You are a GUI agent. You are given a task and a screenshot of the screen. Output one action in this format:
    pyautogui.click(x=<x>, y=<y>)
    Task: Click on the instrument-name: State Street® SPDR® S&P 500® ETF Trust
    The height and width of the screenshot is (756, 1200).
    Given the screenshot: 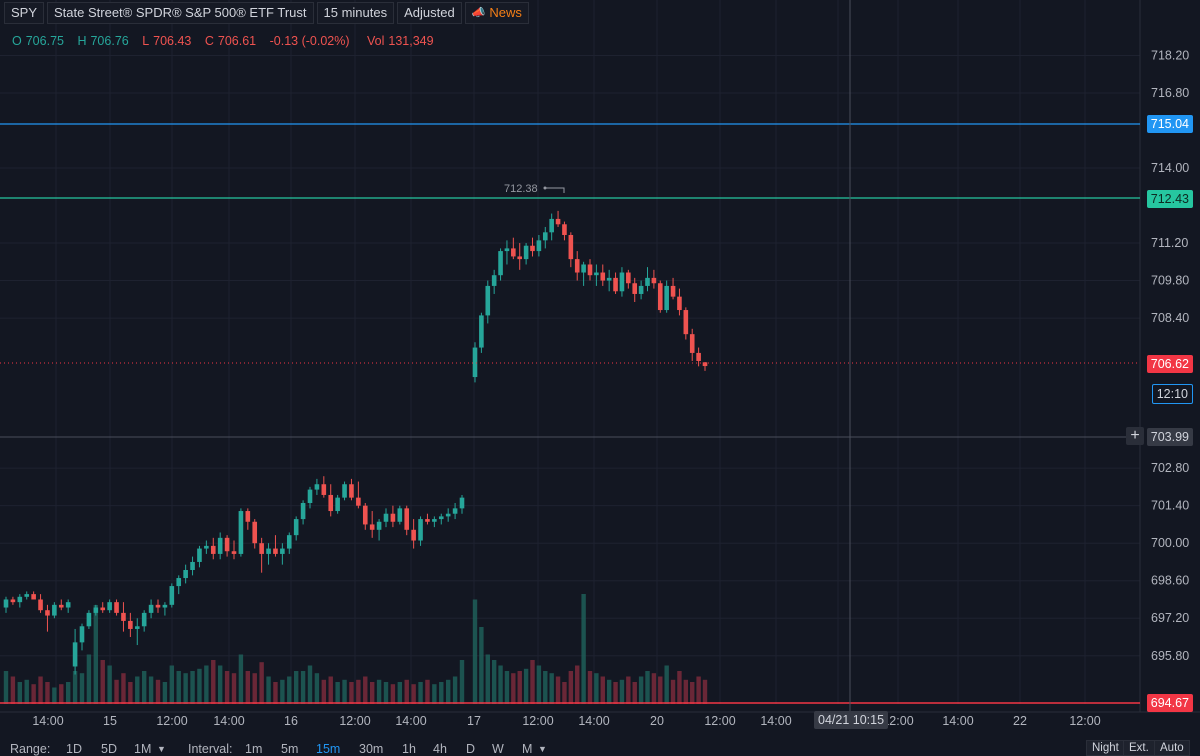 What is the action you would take?
    pyautogui.click(x=180, y=13)
    